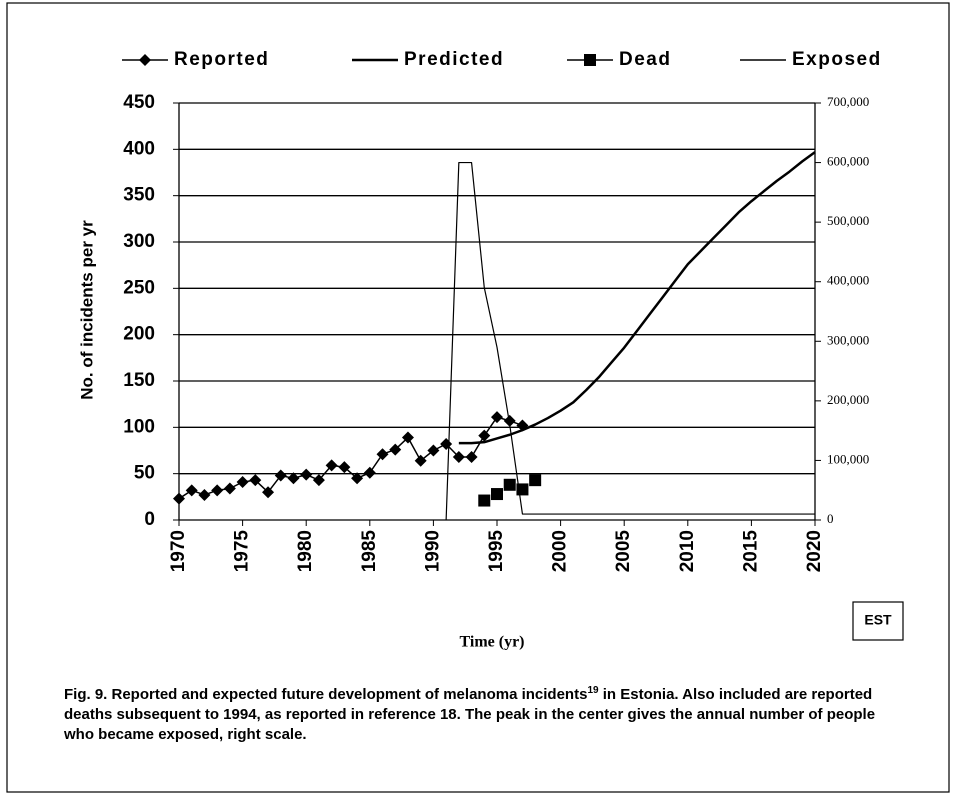 Image resolution: width=956 pixels, height=797 pixels. What do you see at coordinates (830, 518) in the screenshot?
I see `y2-tick-label: 0` at bounding box center [830, 518].